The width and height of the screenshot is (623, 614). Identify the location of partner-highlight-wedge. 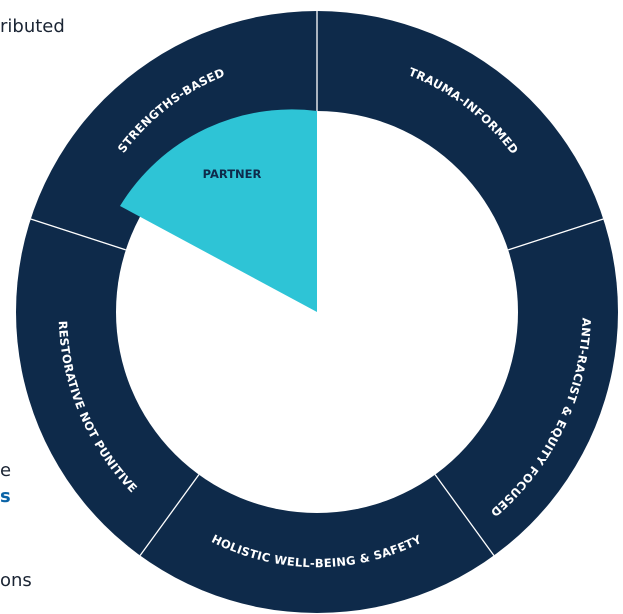
(218, 210).